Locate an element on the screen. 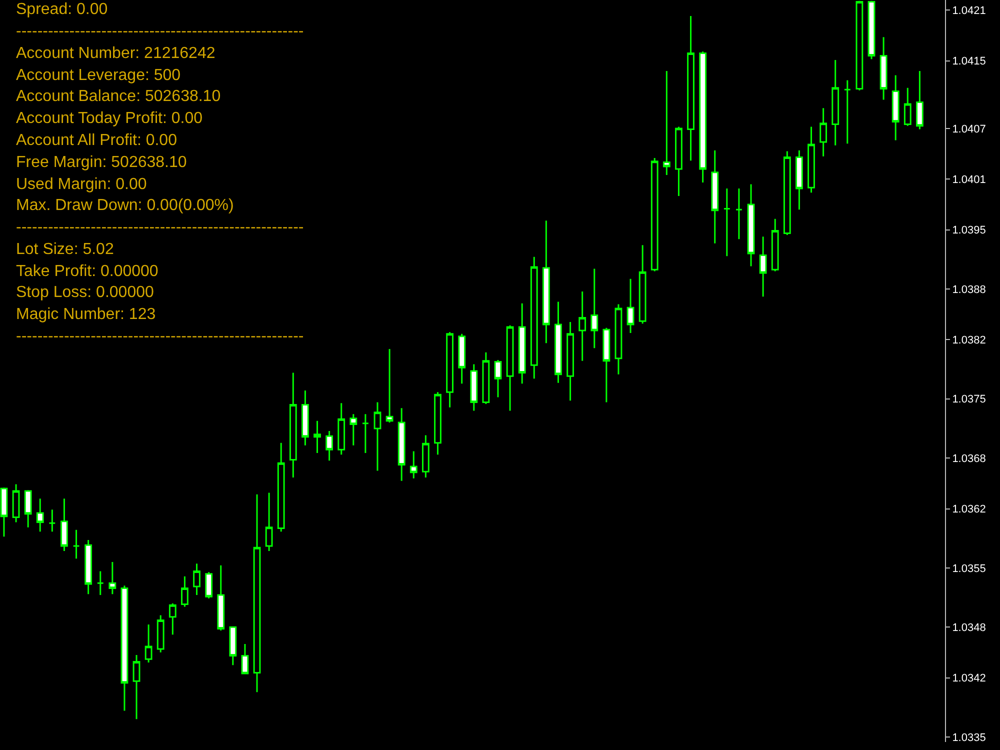  annotation: Take Profit: 0.00000 is located at coordinates (87, 271).